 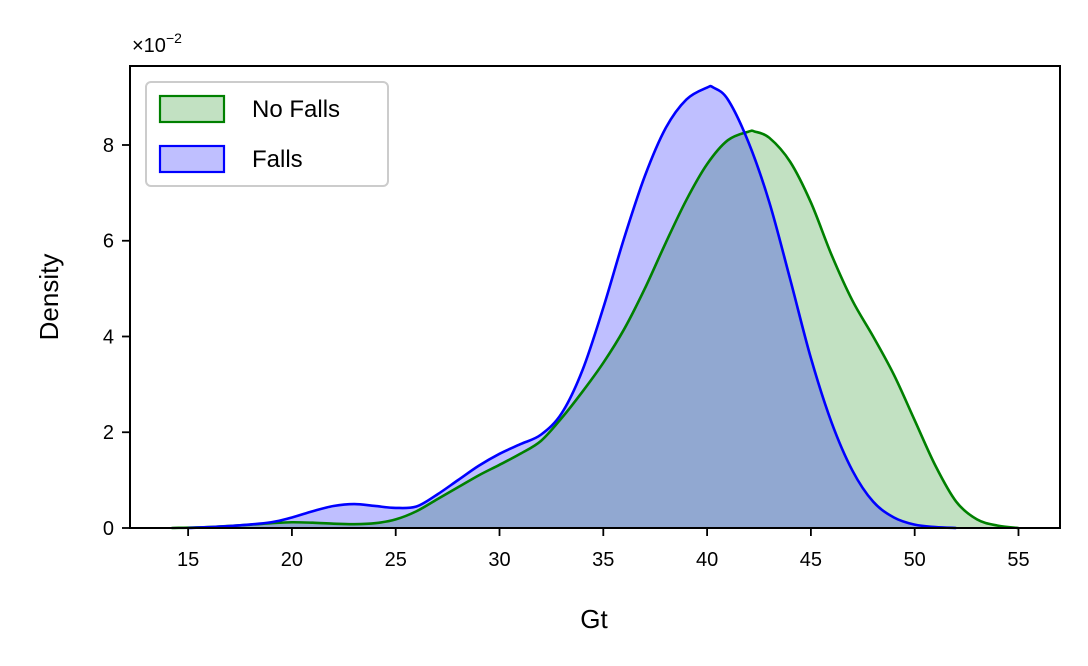 What do you see at coordinates (108, 242) in the screenshot?
I see `y-tick-label: 6` at bounding box center [108, 242].